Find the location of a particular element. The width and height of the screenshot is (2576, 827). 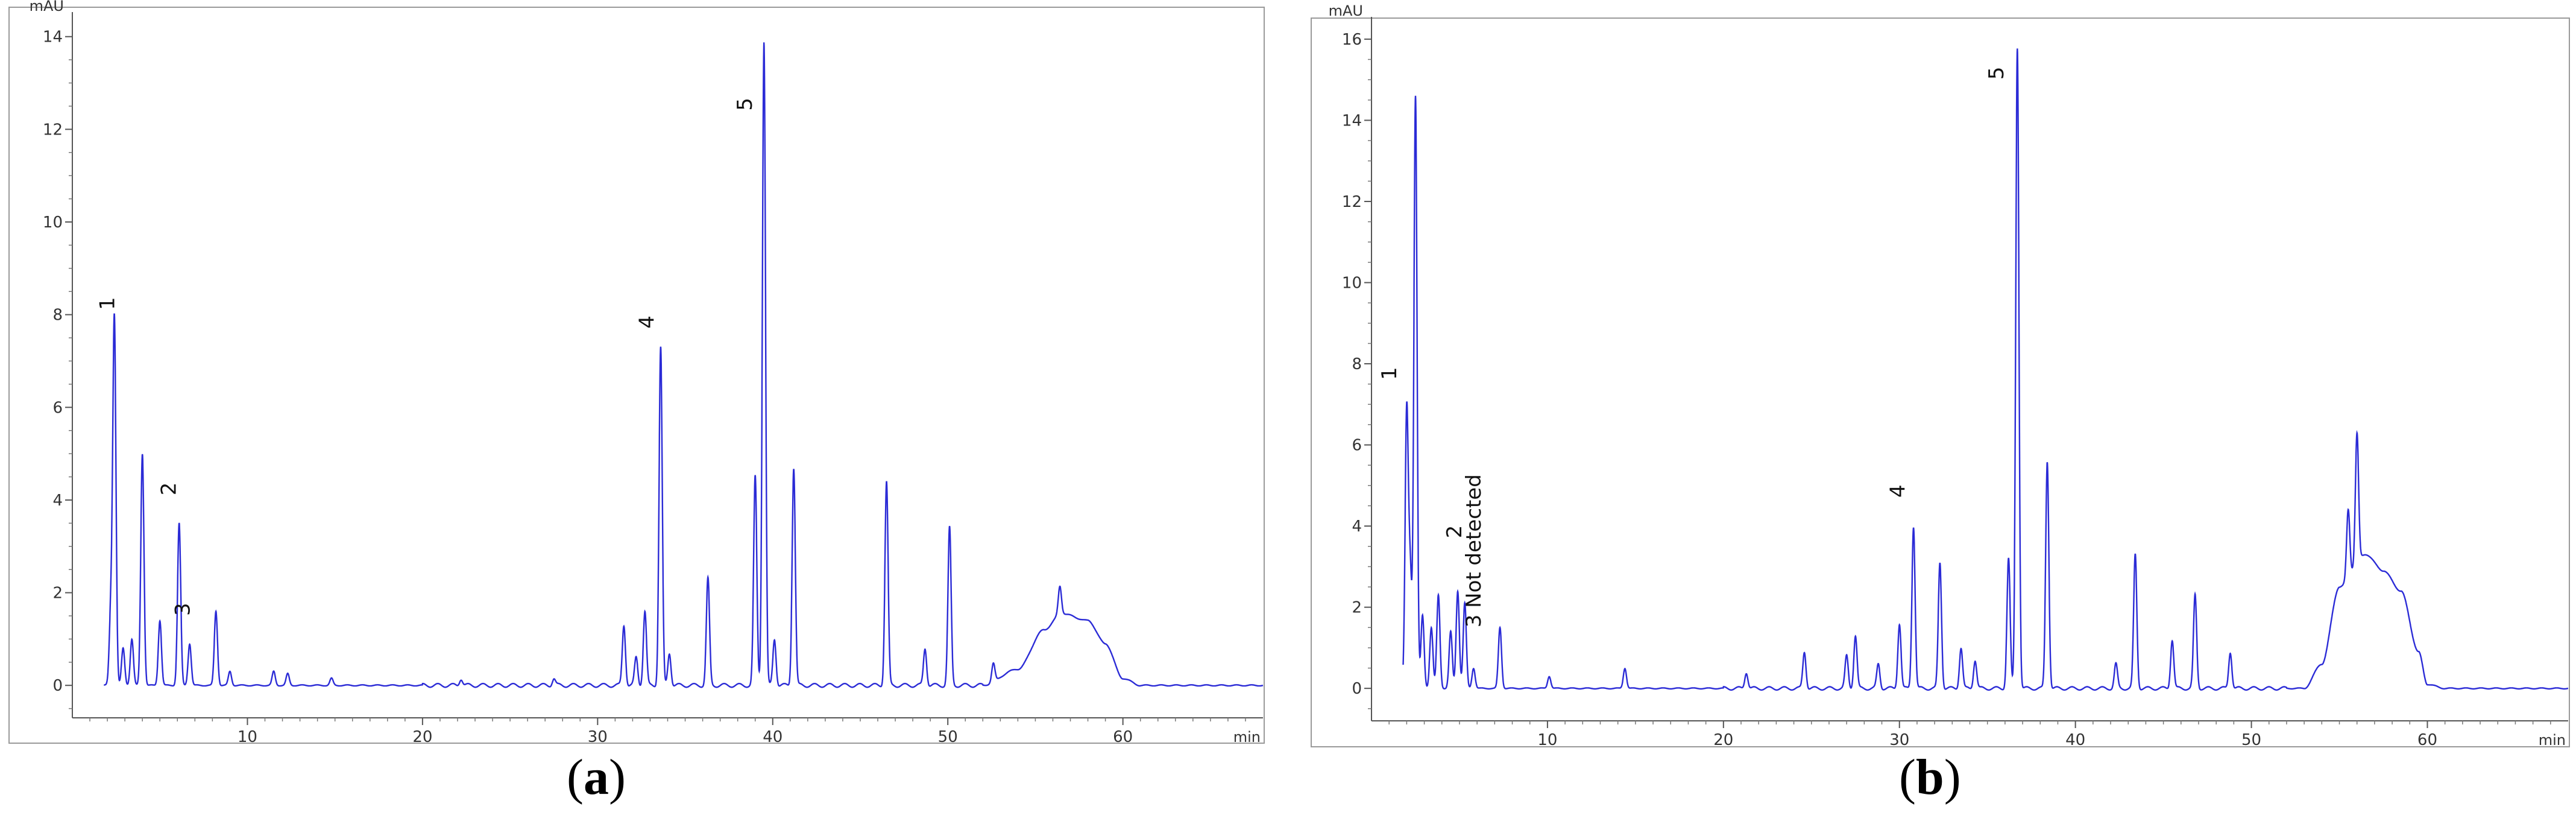

peak-annotation: 3 Not detected is located at coordinates (1474, 550).